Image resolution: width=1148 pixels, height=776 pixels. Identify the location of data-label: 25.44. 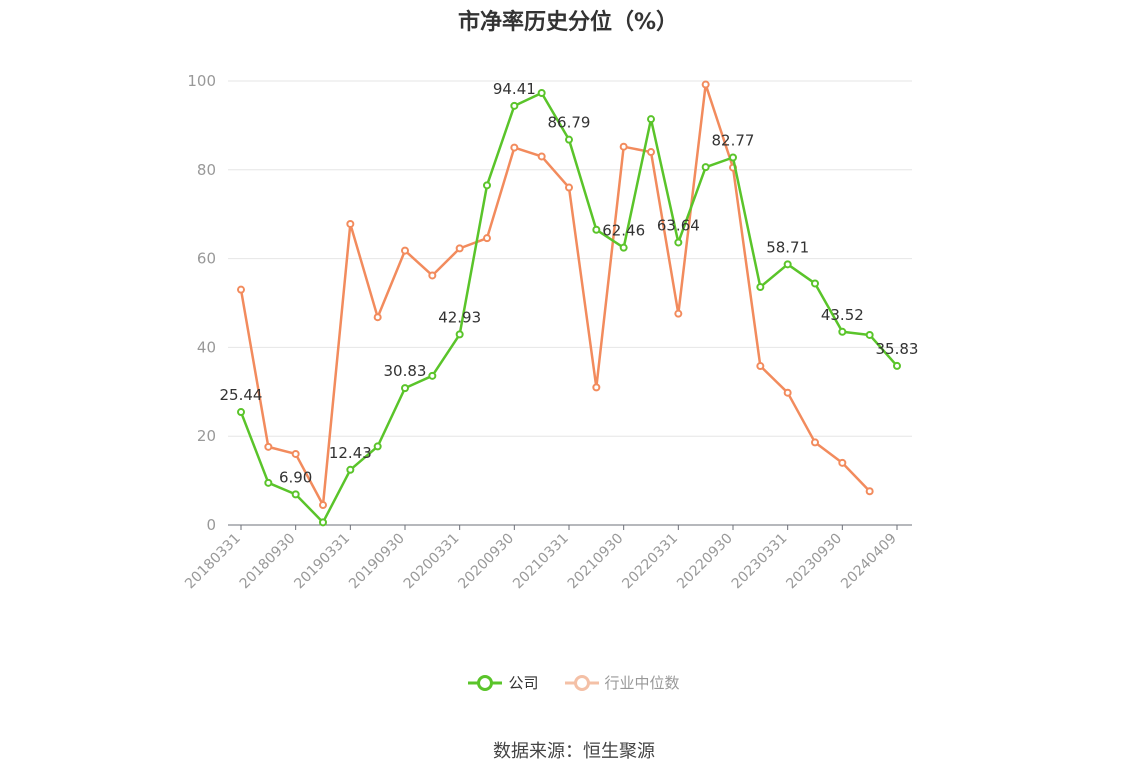
(241, 395).